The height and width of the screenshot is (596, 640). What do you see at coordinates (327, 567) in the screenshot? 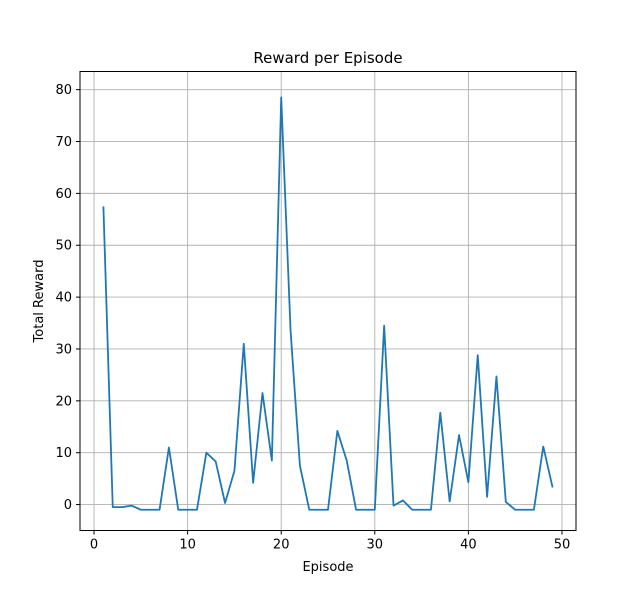
I see `x-axis-label: Episode` at bounding box center [327, 567].